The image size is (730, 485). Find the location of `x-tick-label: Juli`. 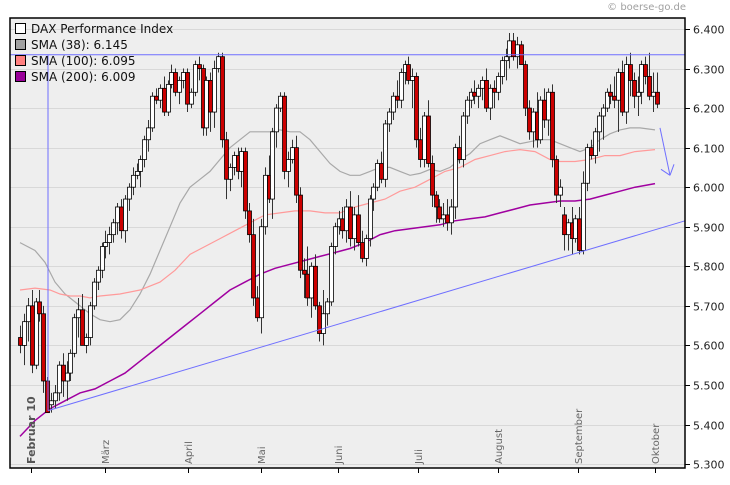

x-tick-label: Juli is located at coordinates (419, 457).